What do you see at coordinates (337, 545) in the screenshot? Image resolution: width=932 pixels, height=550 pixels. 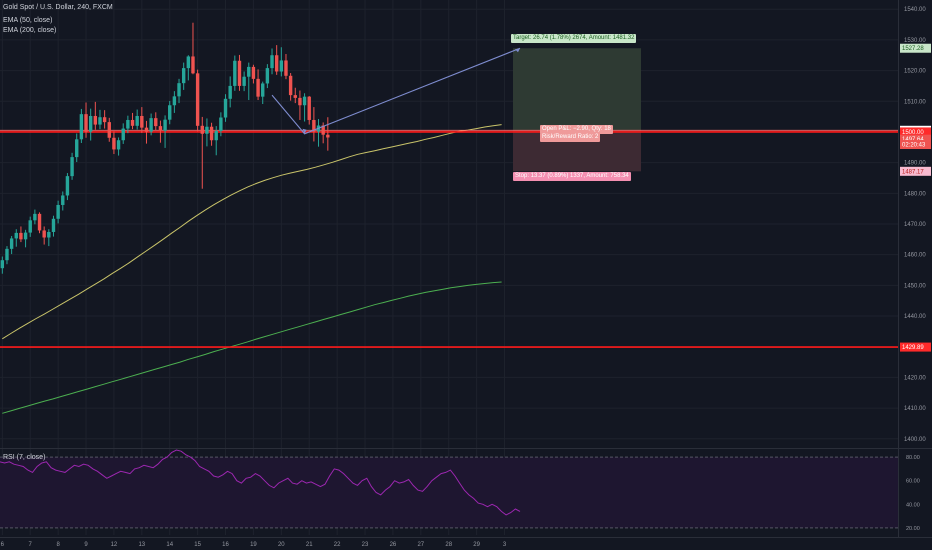 I see `time-tick-label: 22` at bounding box center [337, 545].